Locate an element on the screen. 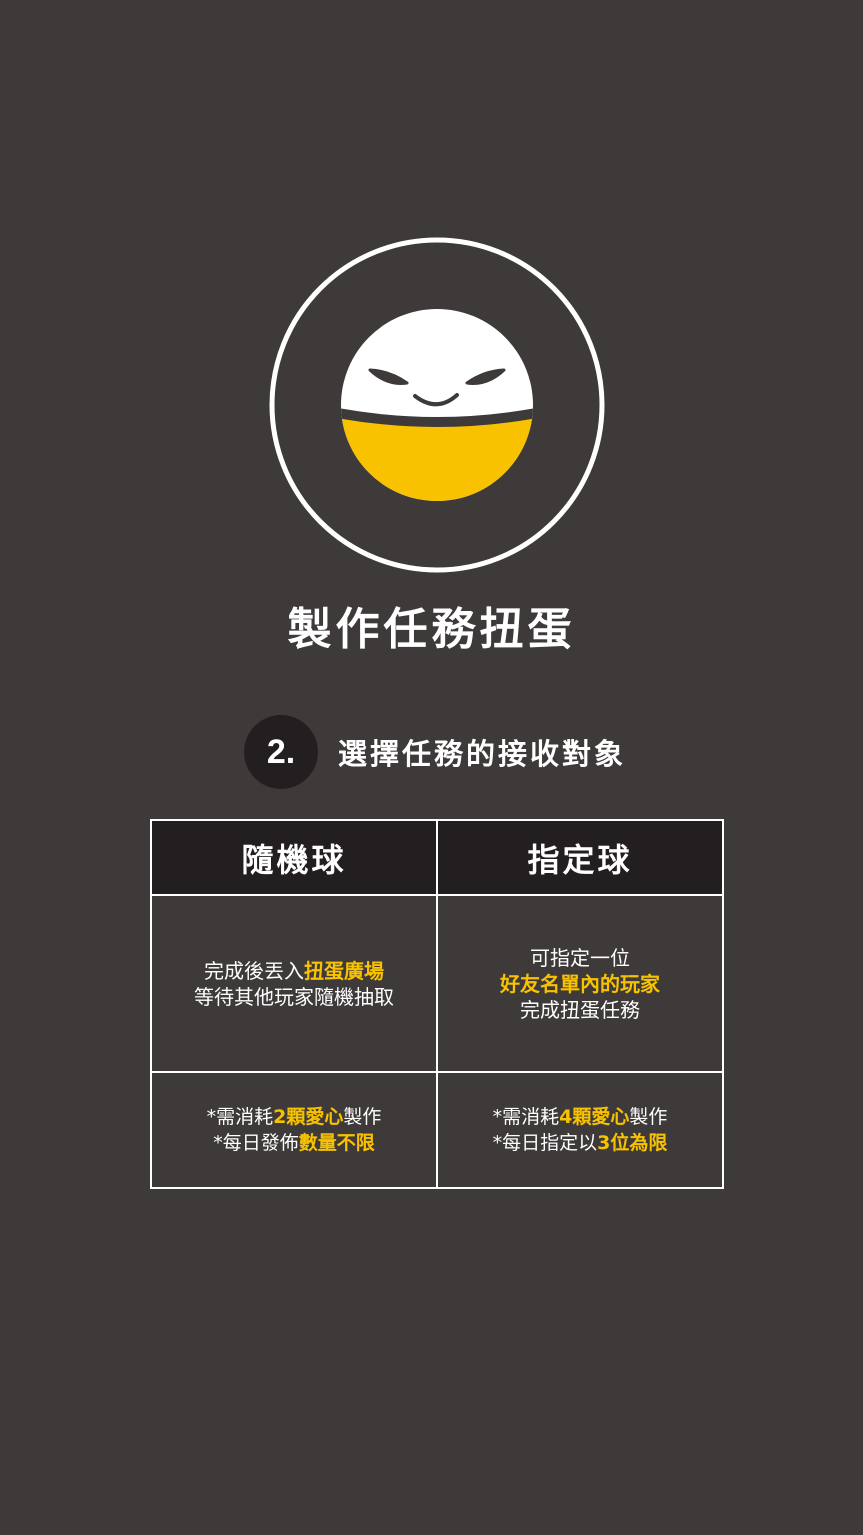  random-cost-line-1: *需消耗2顆愛心製作 is located at coordinates (294, 1117).